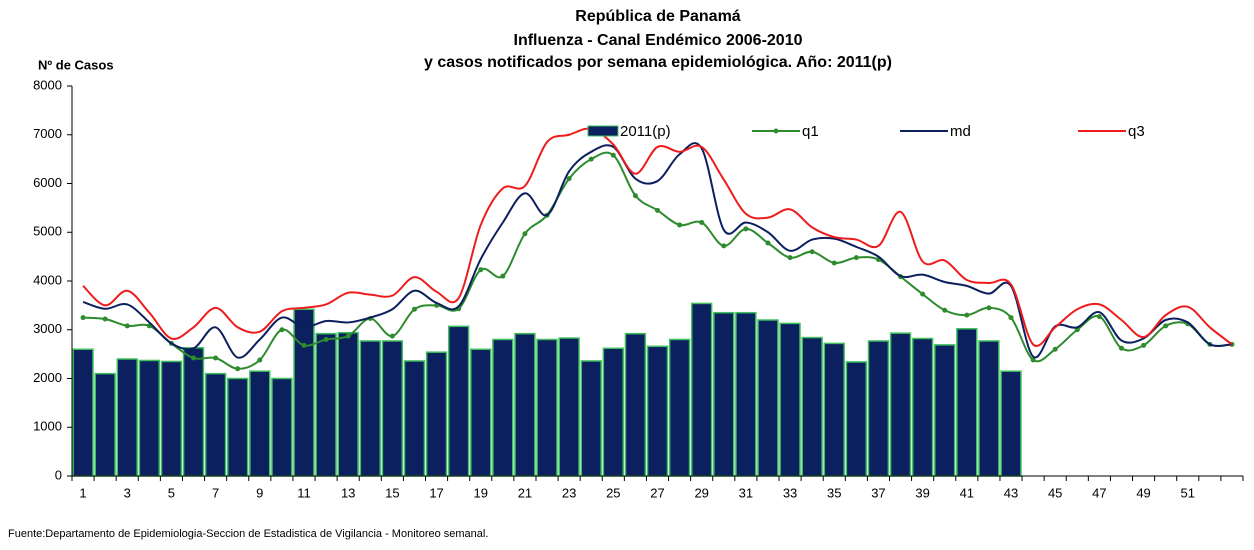  I want to click on y-tick-label: 3000, so click(47, 328).